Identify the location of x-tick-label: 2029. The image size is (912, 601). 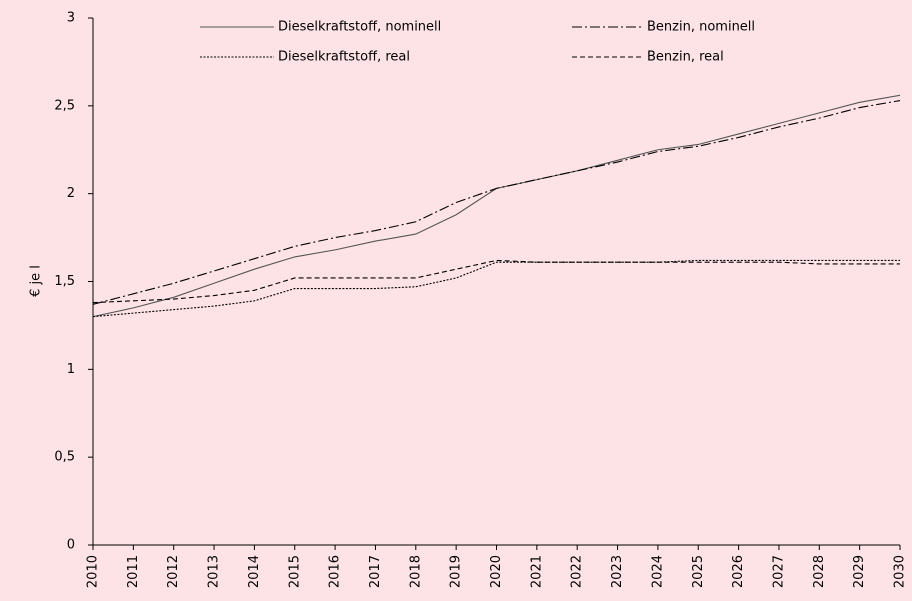
(859, 571).